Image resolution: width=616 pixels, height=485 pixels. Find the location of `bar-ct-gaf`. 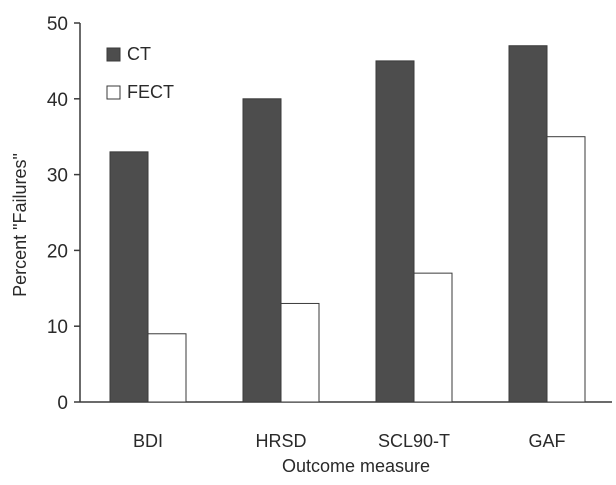

bar-ct-gaf is located at coordinates (528, 224).